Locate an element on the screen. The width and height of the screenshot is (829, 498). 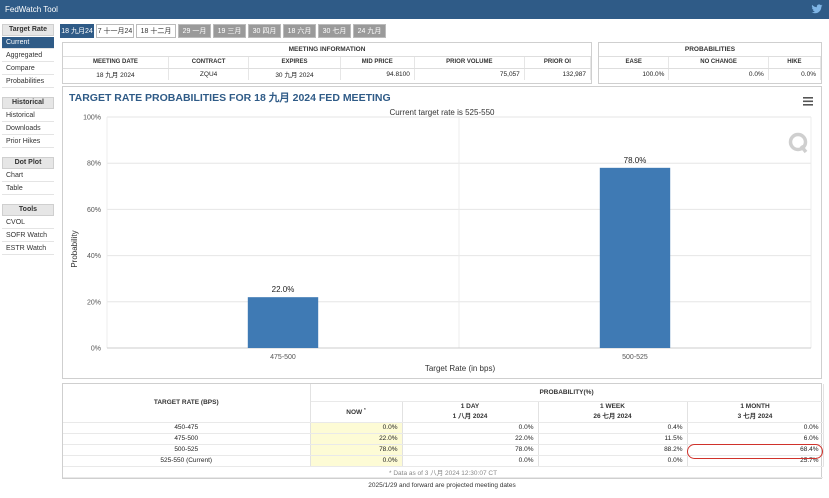
one-month-cell: 6.0% is located at coordinates (755, 439).